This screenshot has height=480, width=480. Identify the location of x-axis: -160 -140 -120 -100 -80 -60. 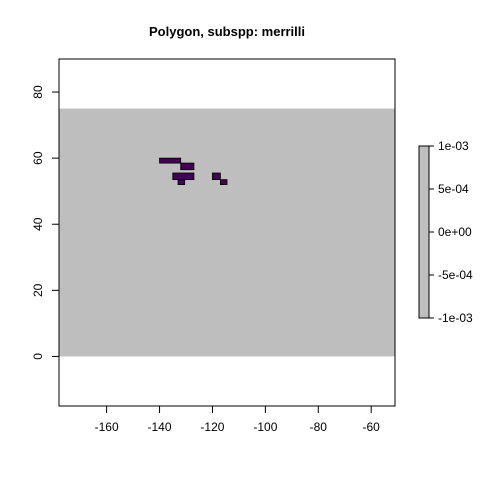
(238, 419).